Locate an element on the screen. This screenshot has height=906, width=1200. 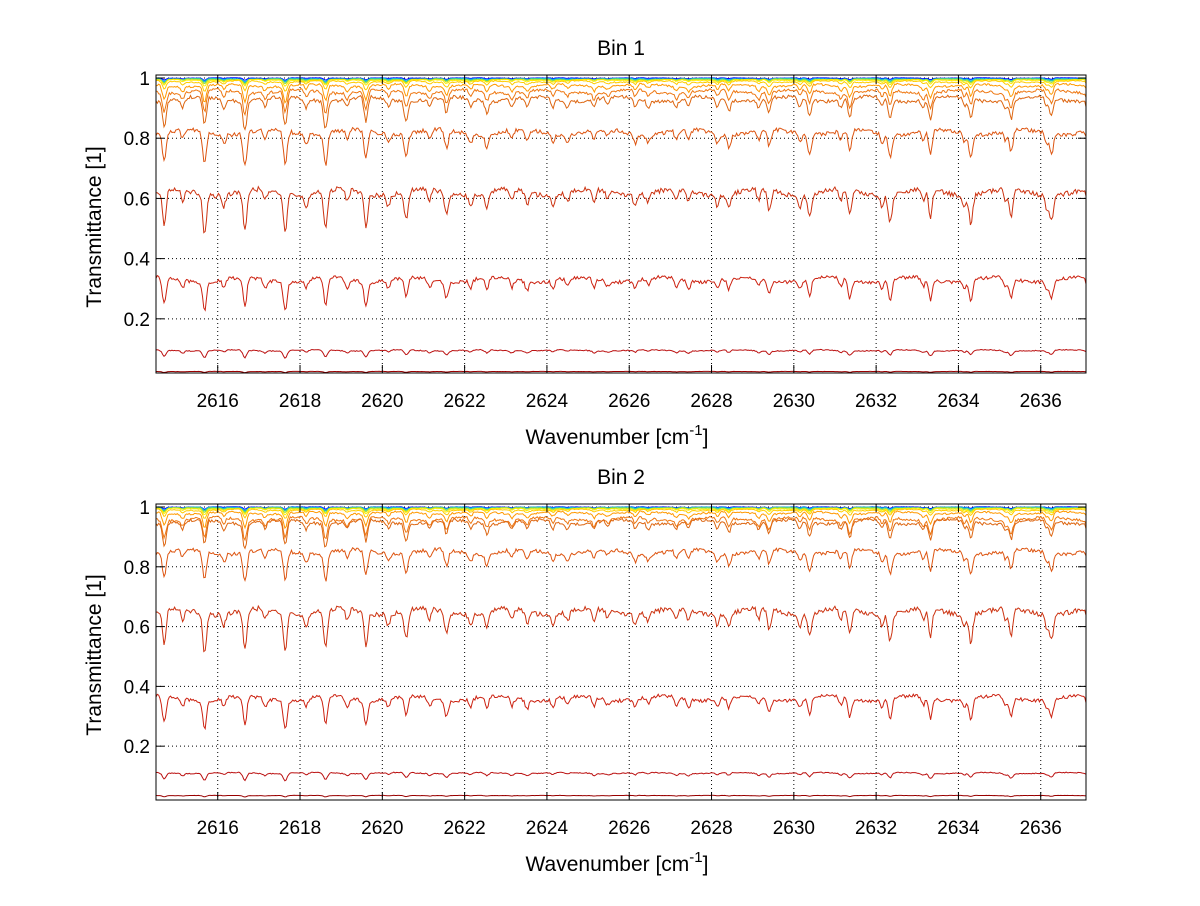
chart-title: Bin 2 is located at coordinates (621, 477).